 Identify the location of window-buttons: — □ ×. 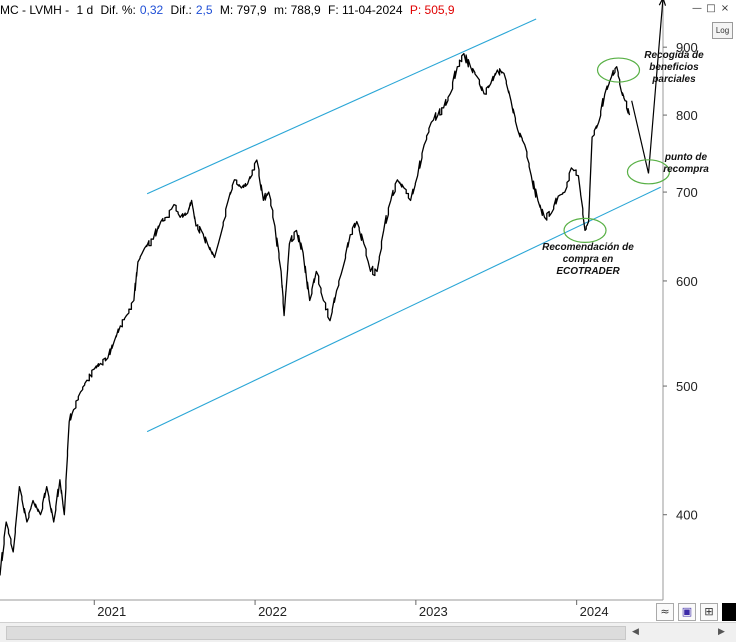
(711, 9).